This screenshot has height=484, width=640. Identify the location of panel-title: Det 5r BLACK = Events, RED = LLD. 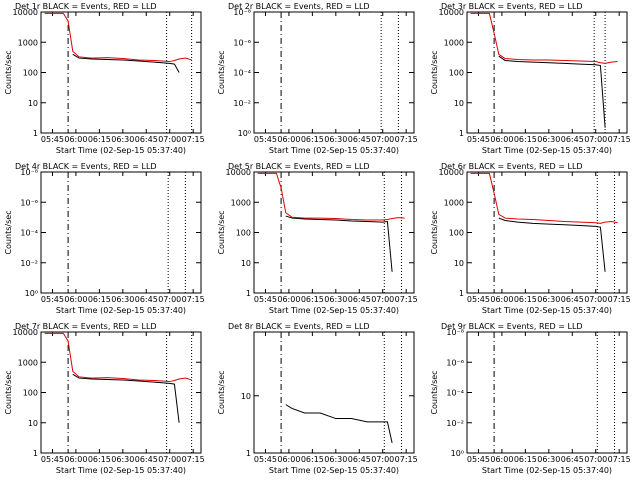
(299, 166).